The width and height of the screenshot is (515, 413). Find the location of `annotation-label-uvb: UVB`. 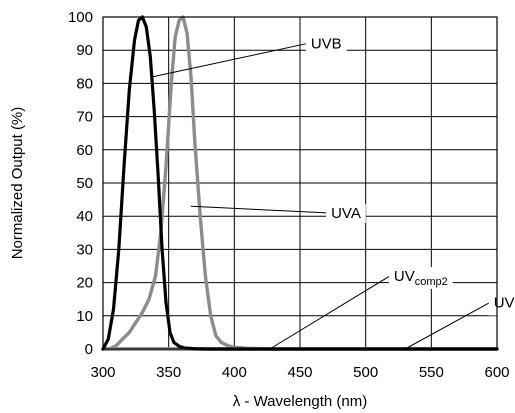

annotation-label-uvb: UVB is located at coordinates (326, 44).